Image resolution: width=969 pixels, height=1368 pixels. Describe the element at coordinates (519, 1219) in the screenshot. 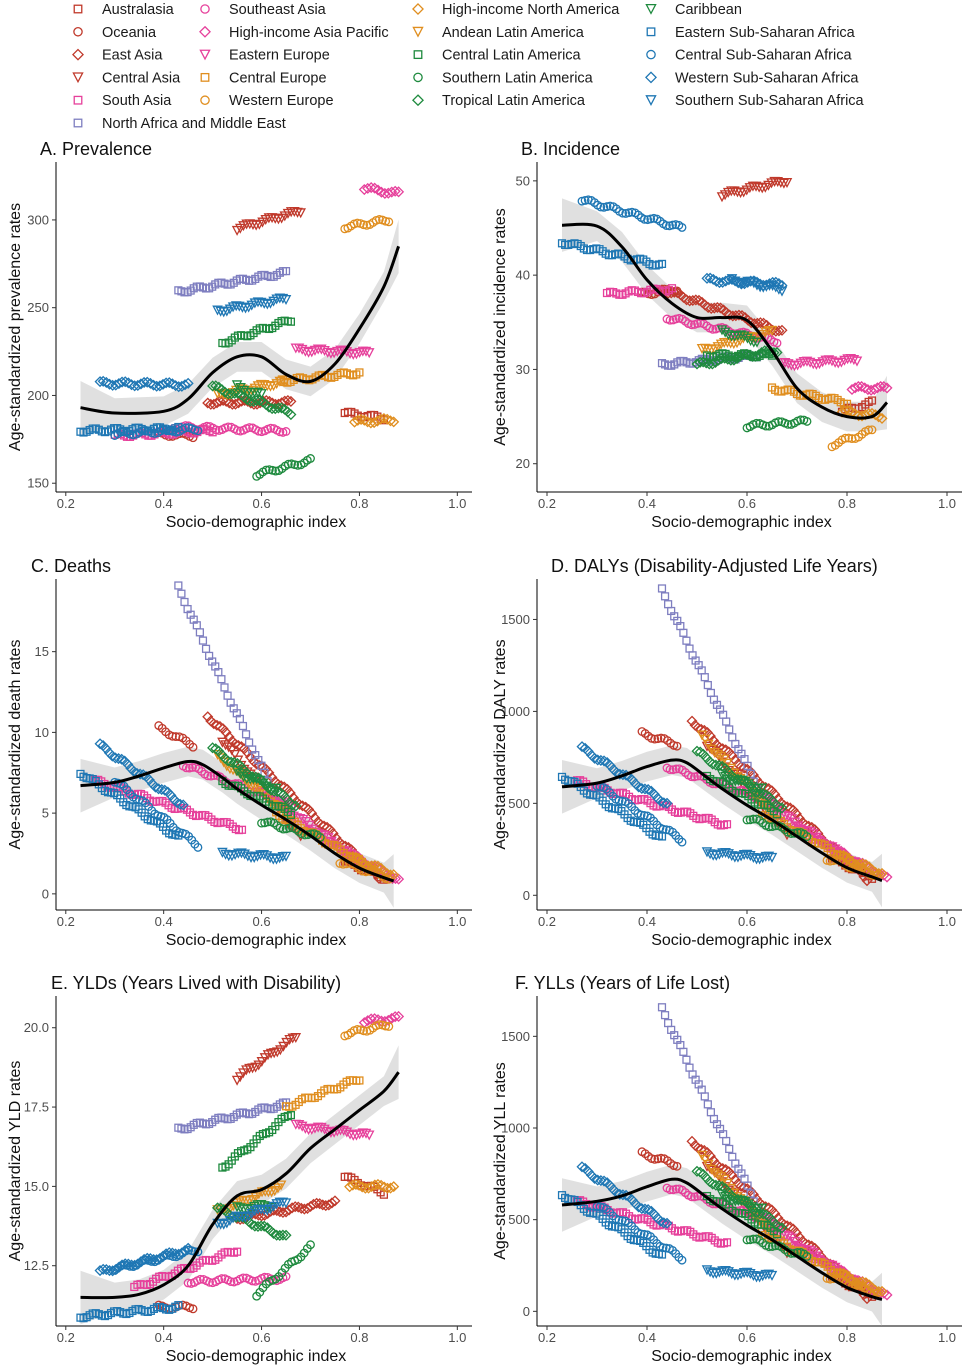

I see `y-tick-label: 500` at that location.